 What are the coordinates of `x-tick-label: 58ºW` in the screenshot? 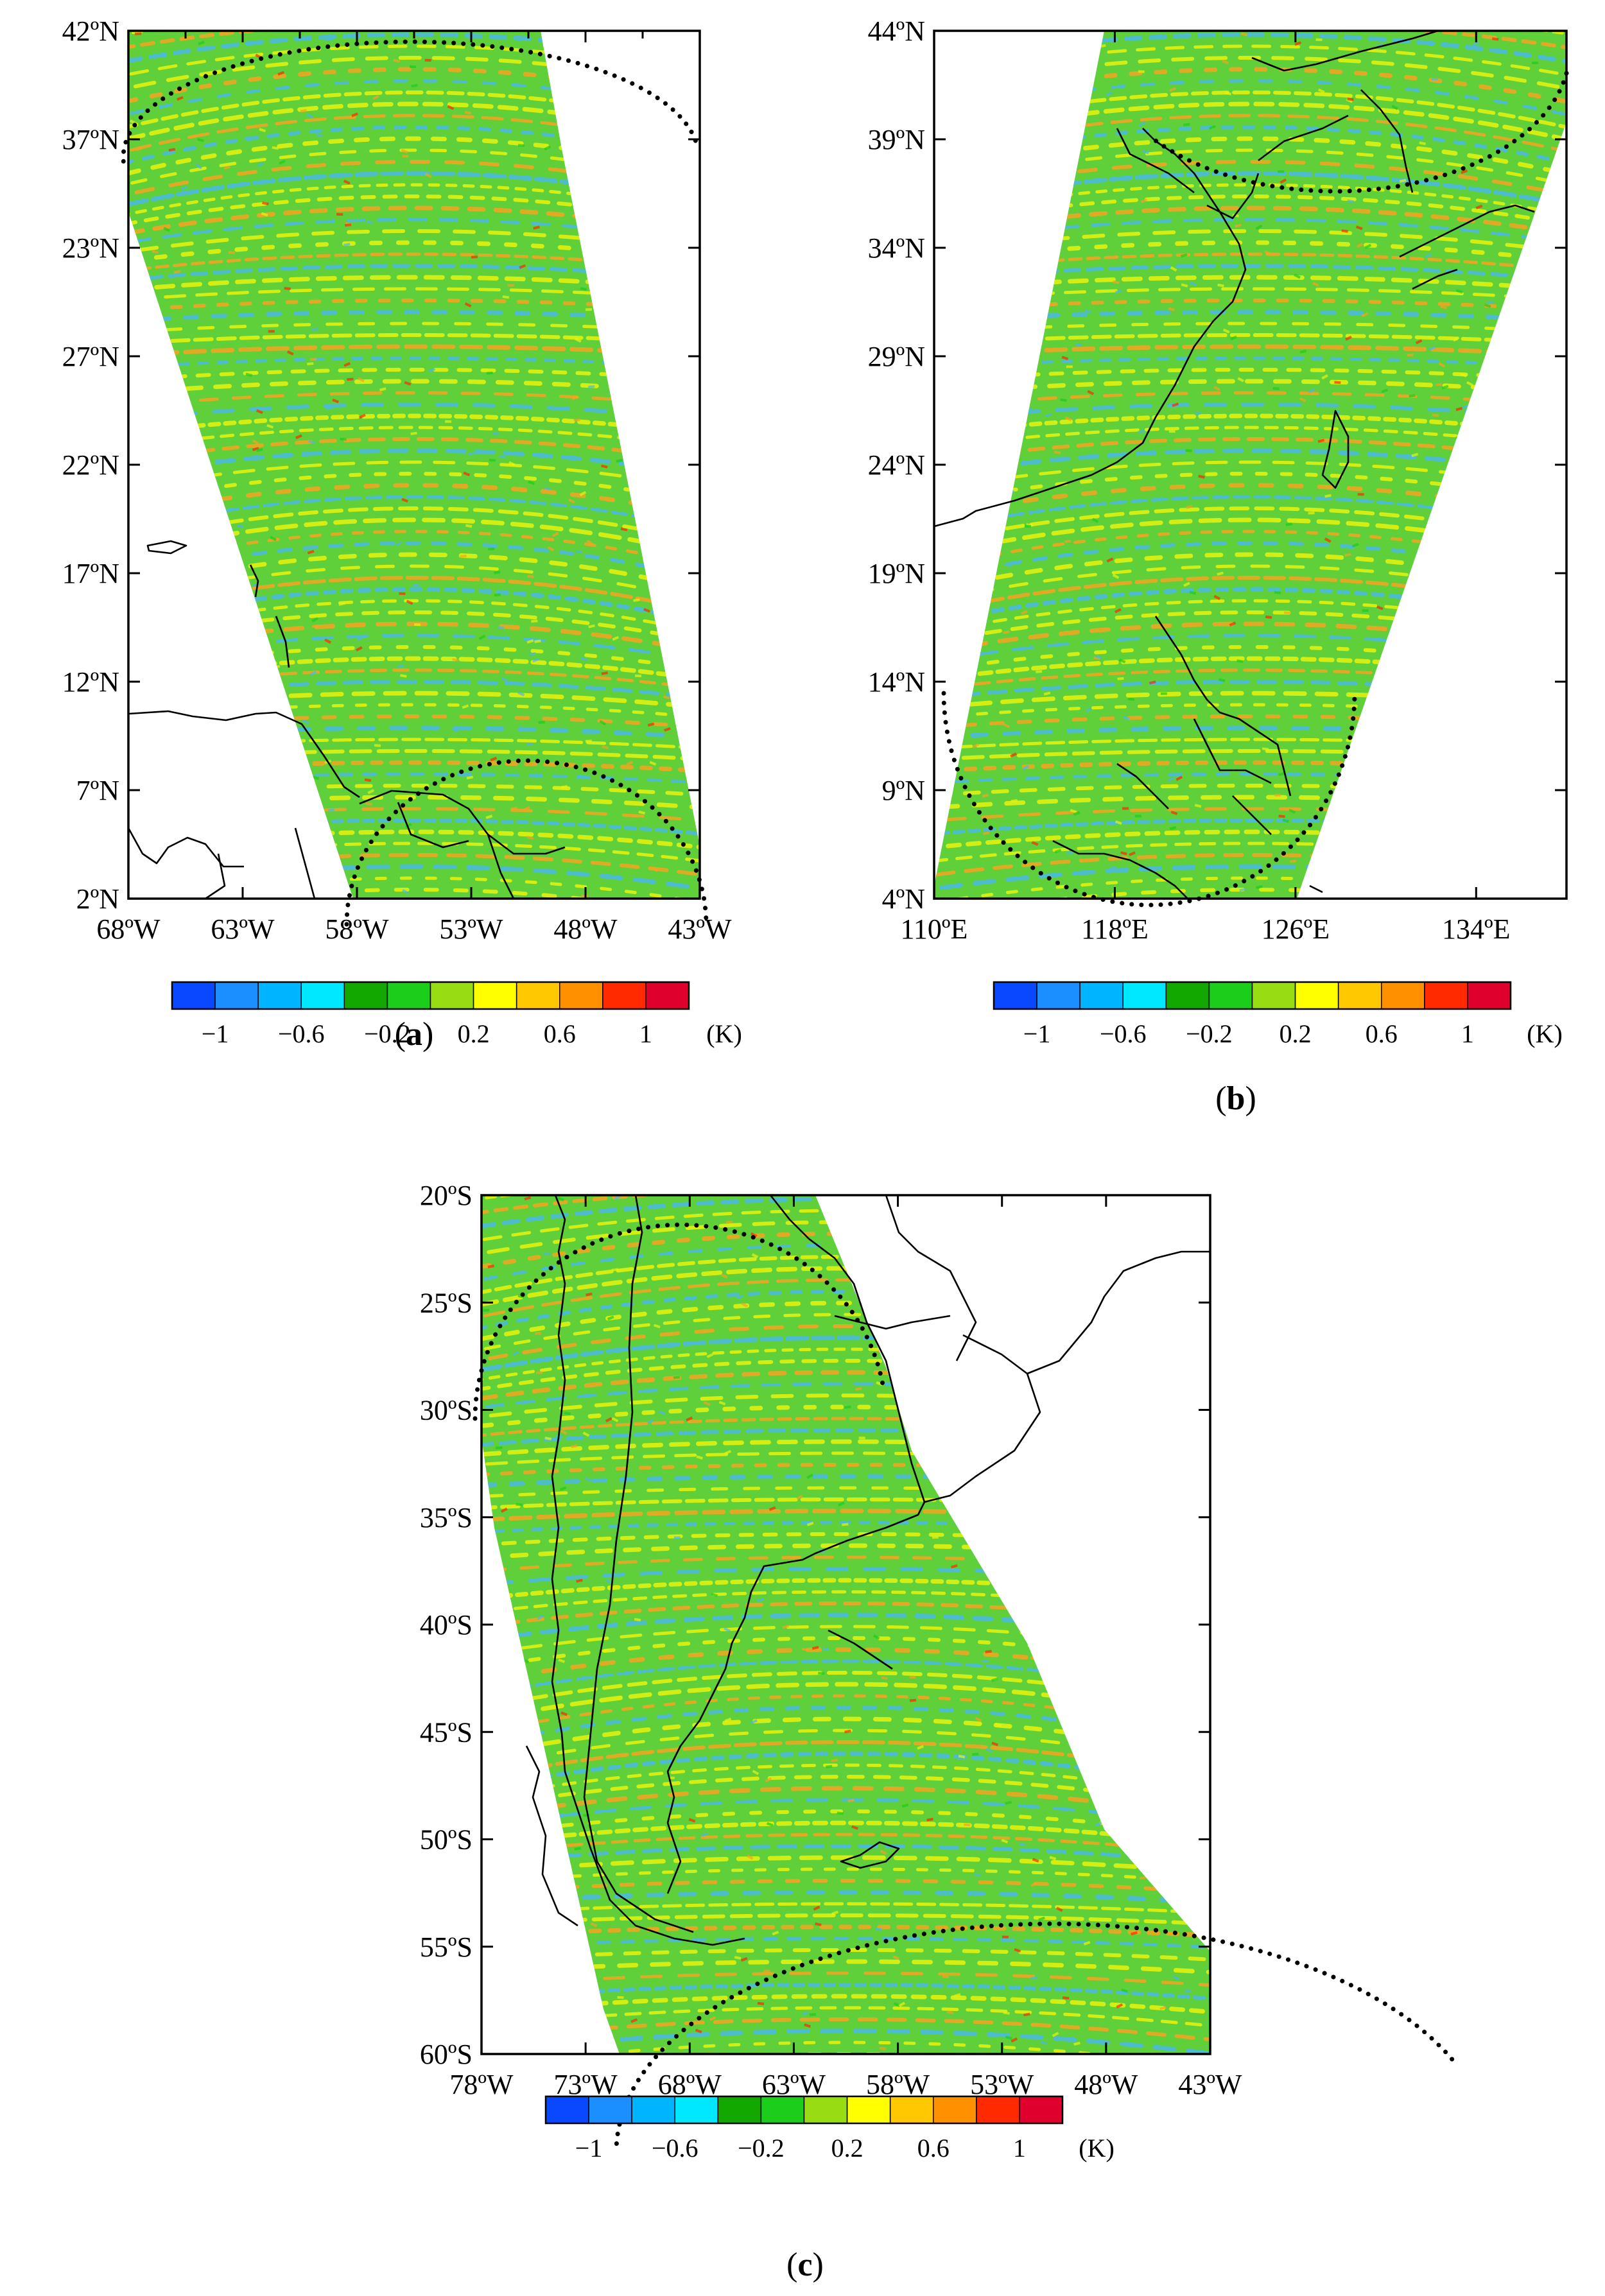 It's located at (357, 929).